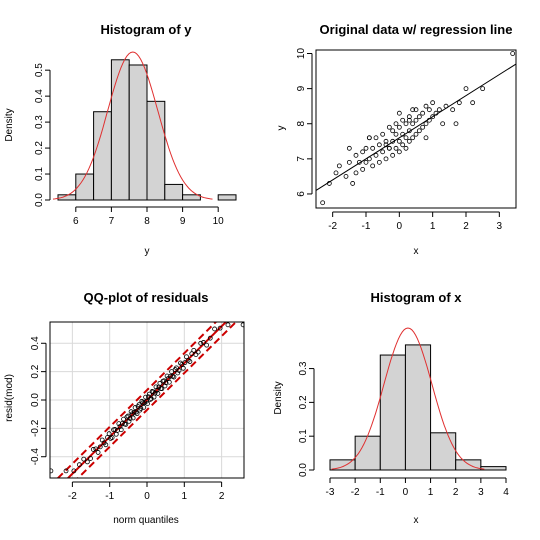 The width and height of the screenshot is (540, 540). What do you see at coordinates (9, 124) in the screenshot?
I see `histogram-y-ylabel: Density` at bounding box center [9, 124].